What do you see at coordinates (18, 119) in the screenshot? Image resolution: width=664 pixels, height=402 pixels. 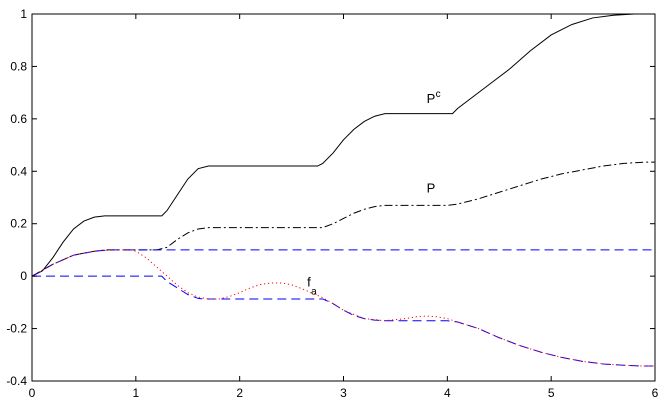 I see `y-tick-label: 0.6` at bounding box center [18, 119].